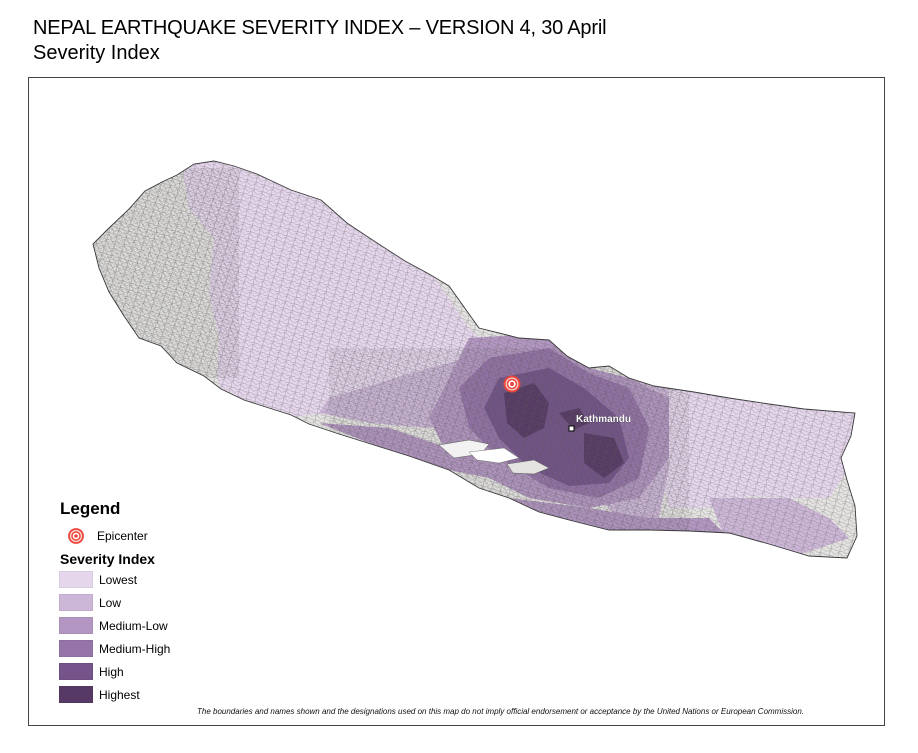  I want to click on legend-item-label: Highest, so click(119, 694).